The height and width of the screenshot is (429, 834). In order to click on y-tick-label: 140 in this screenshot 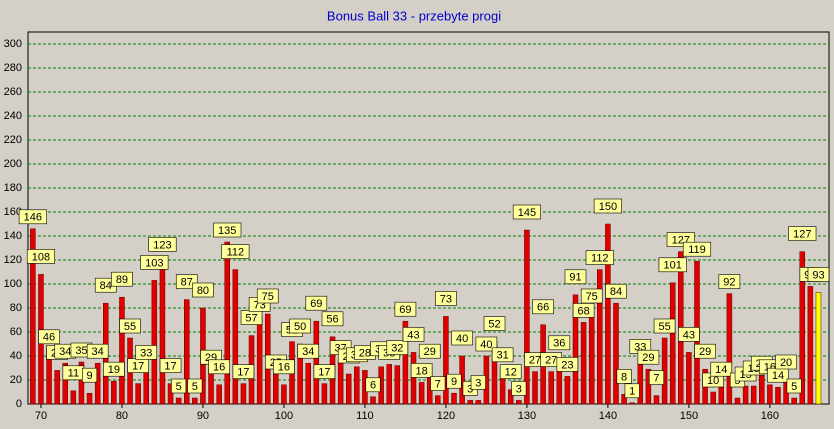, I will do `click(13, 236)`.